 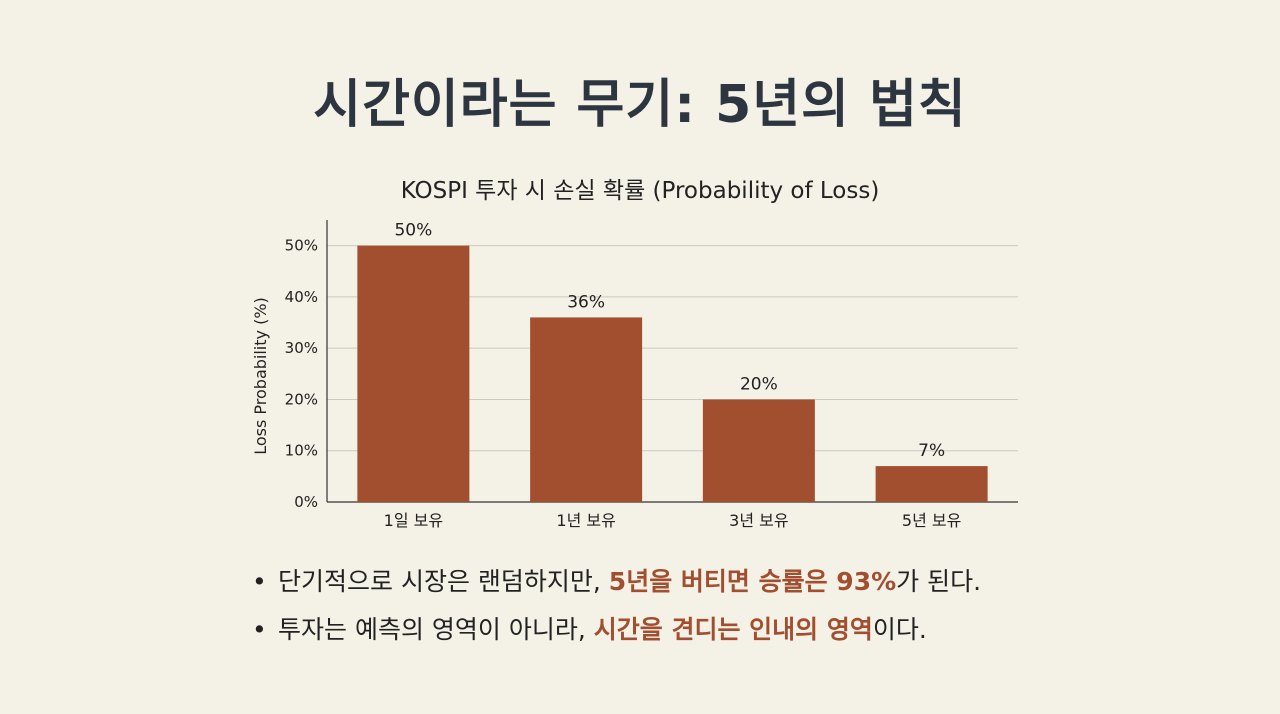 What do you see at coordinates (413, 520) in the screenshot?
I see `x-tick-label: 1일 보유` at bounding box center [413, 520].